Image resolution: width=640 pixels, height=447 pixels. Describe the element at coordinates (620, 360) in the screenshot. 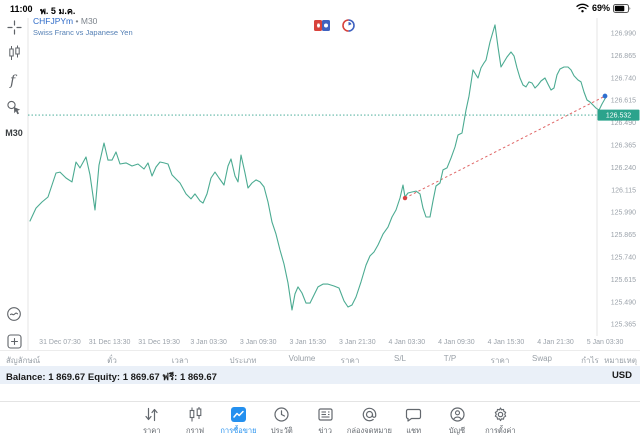

I see `column-comment: หมายเหตุ` at that location.